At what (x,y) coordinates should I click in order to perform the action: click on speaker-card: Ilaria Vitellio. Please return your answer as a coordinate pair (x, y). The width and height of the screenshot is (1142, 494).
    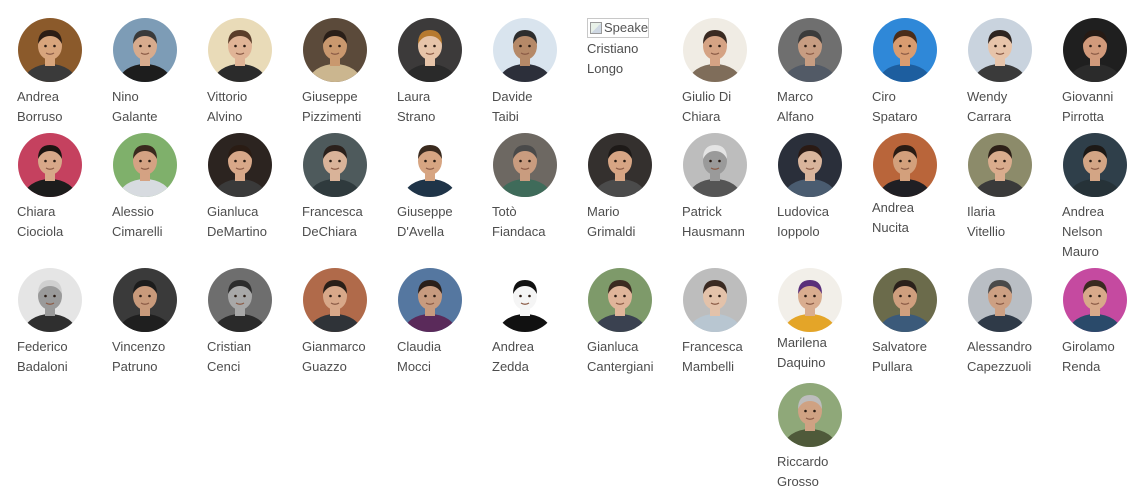
    Looking at the image, I should click on (1012, 187).